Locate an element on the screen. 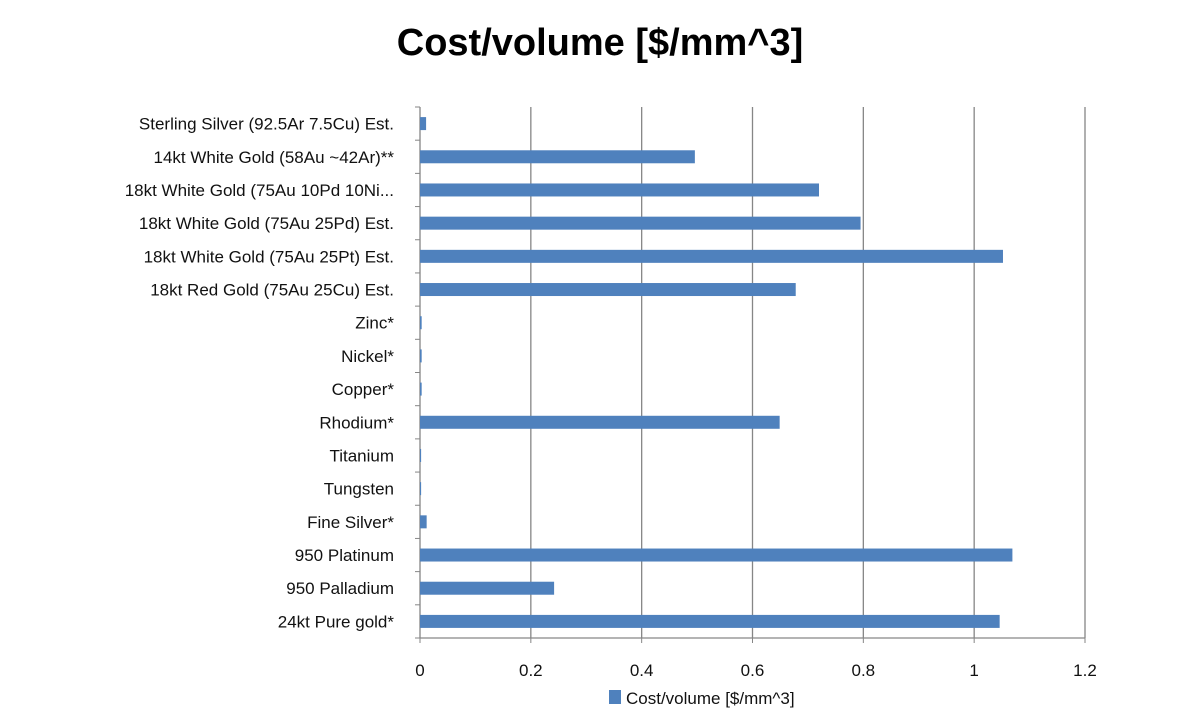  category-label: Nickel* is located at coordinates (367, 356).